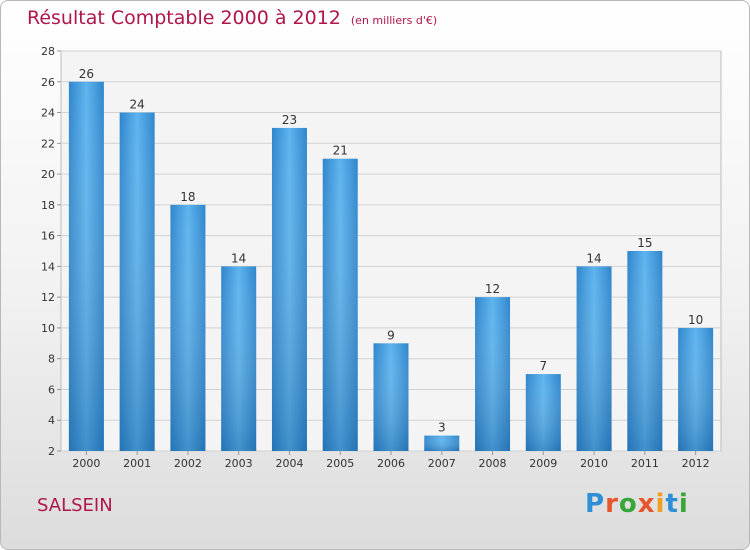 This screenshot has height=550, width=750. What do you see at coordinates (672, 504) in the screenshot?
I see `logo-letter: t` at bounding box center [672, 504].